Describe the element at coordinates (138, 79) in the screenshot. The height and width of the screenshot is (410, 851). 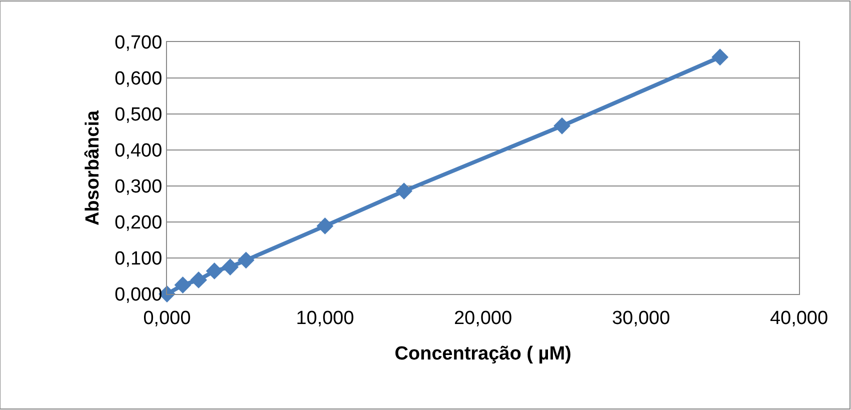
I see `y-tick-label: 0,600` at that location.